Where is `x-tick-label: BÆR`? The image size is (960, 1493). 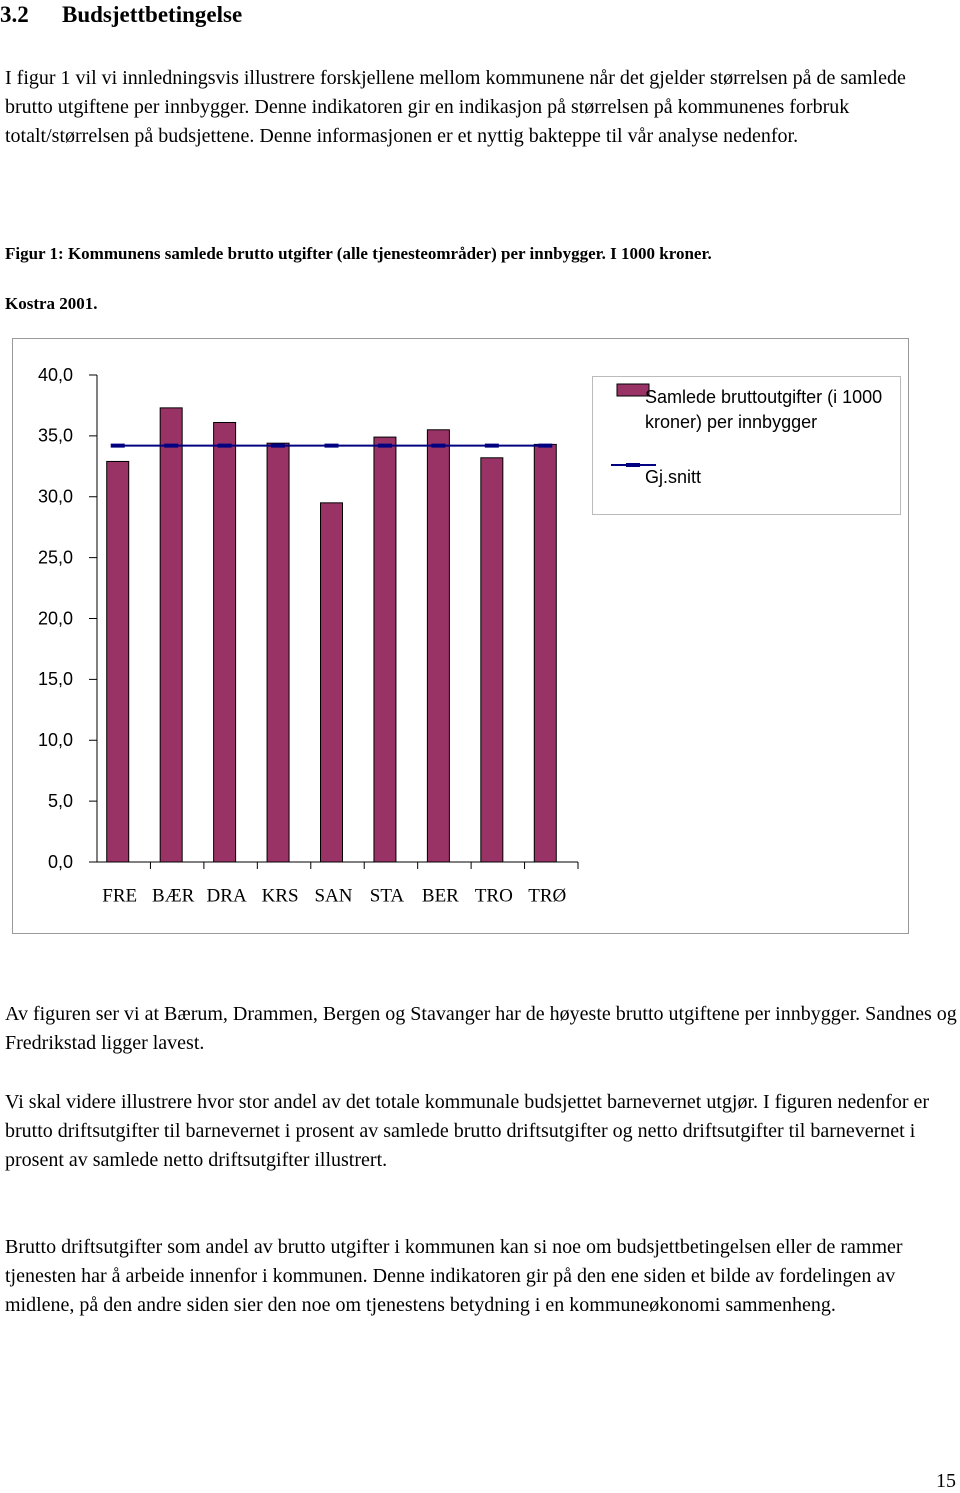 x-tick-label: BÆR is located at coordinates (173, 895).